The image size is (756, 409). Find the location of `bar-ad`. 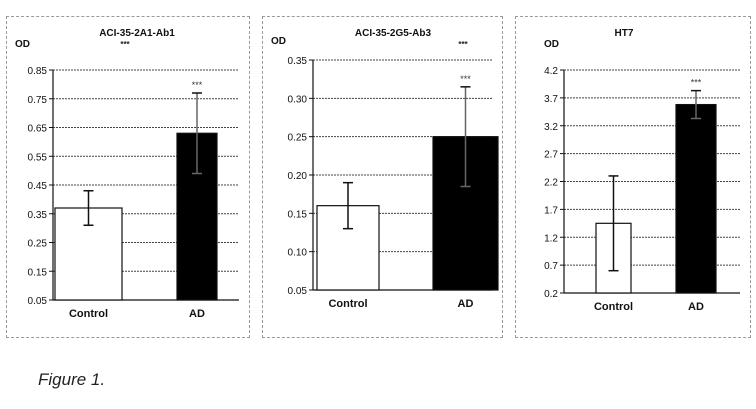

bar-ad is located at coordinates (696, 198).